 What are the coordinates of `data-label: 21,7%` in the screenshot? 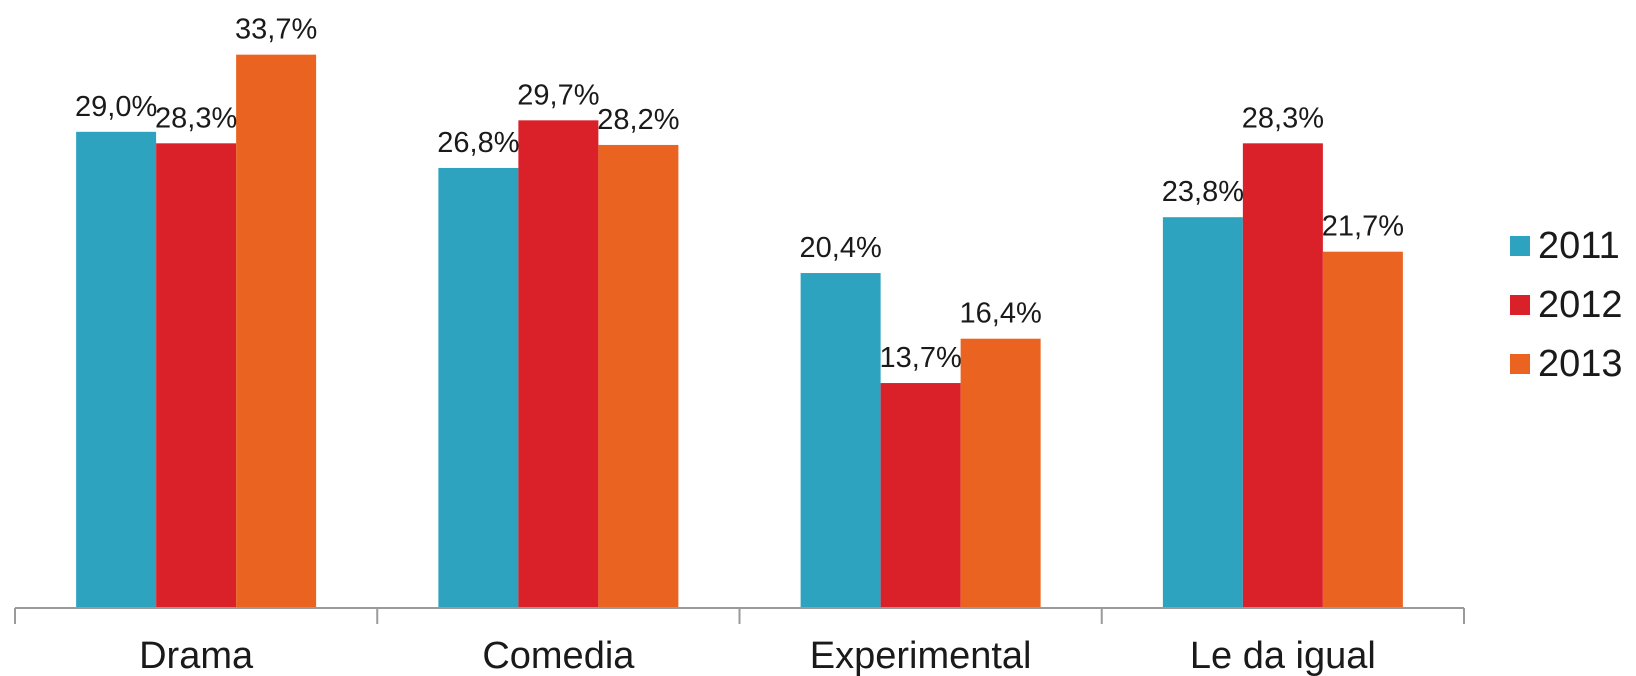 It's located at (1363, 227).